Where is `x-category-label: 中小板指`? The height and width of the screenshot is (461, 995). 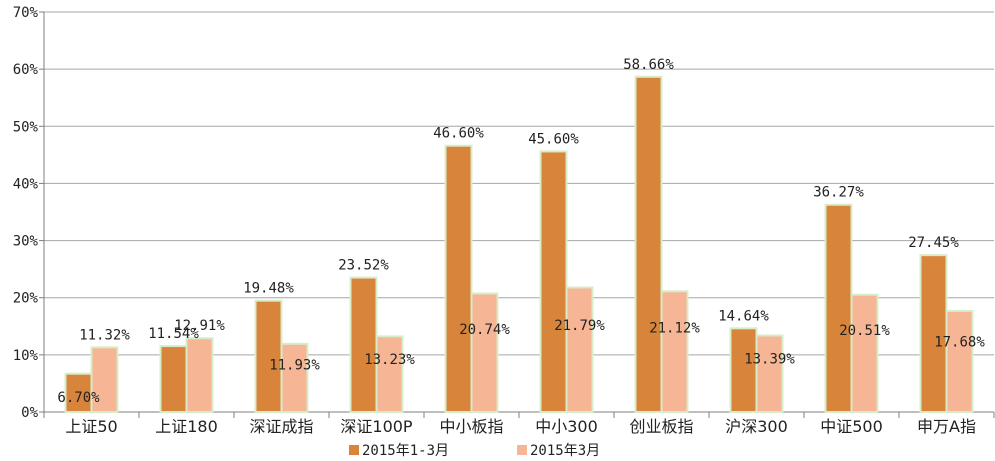
x-category-label: 中小板指 is located at coordinates (471, 426).